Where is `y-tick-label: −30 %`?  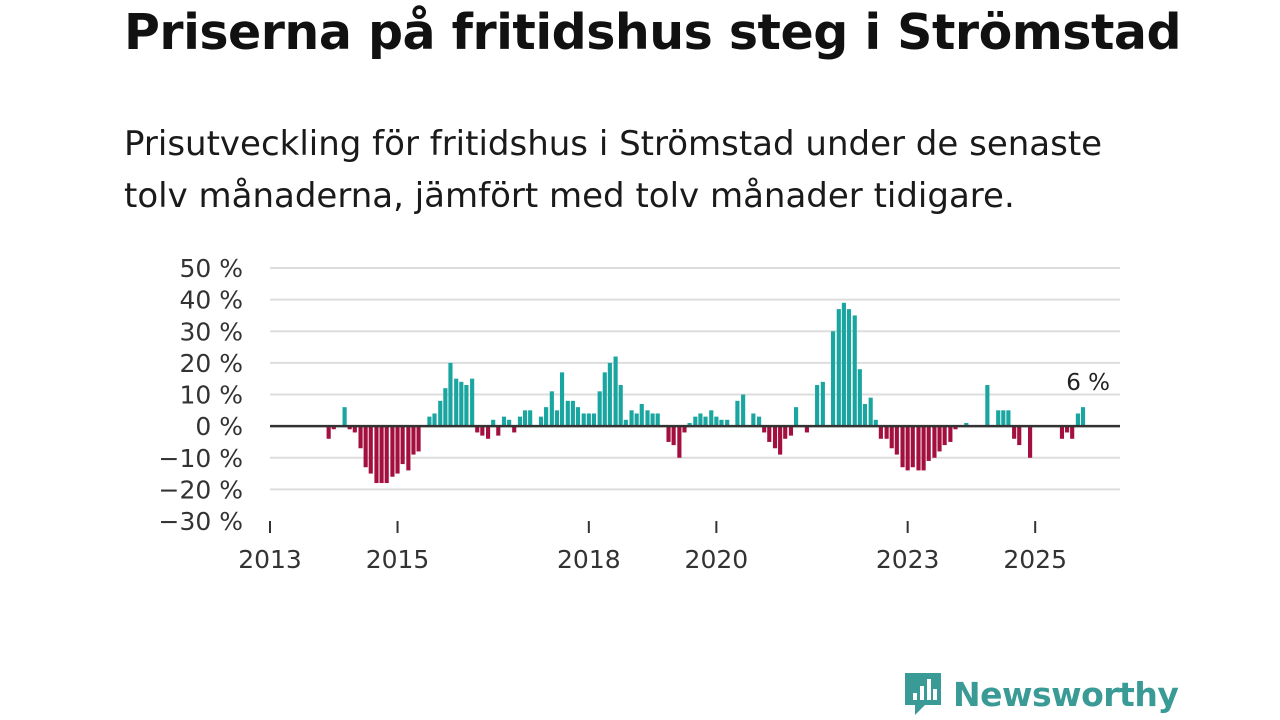 y-tick-label: −30 % is located at coordinates (201, 521).